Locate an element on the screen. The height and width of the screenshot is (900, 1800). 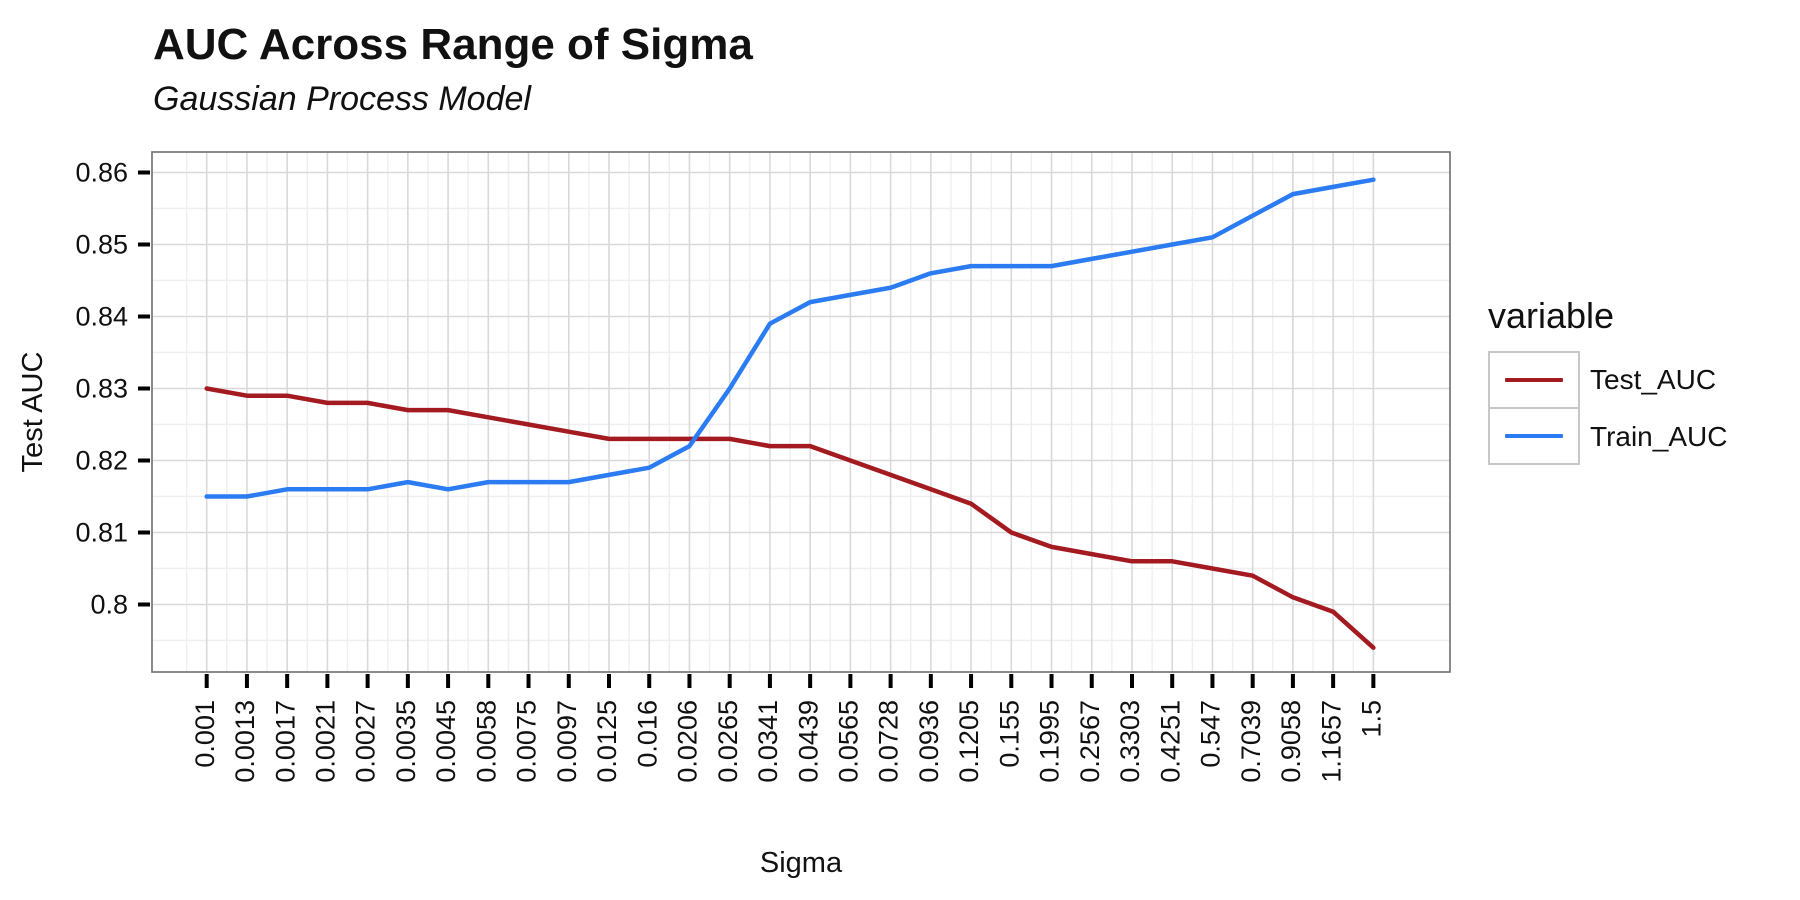
x-tick-label: 0.7039 is located at coordinates (1251, 741).